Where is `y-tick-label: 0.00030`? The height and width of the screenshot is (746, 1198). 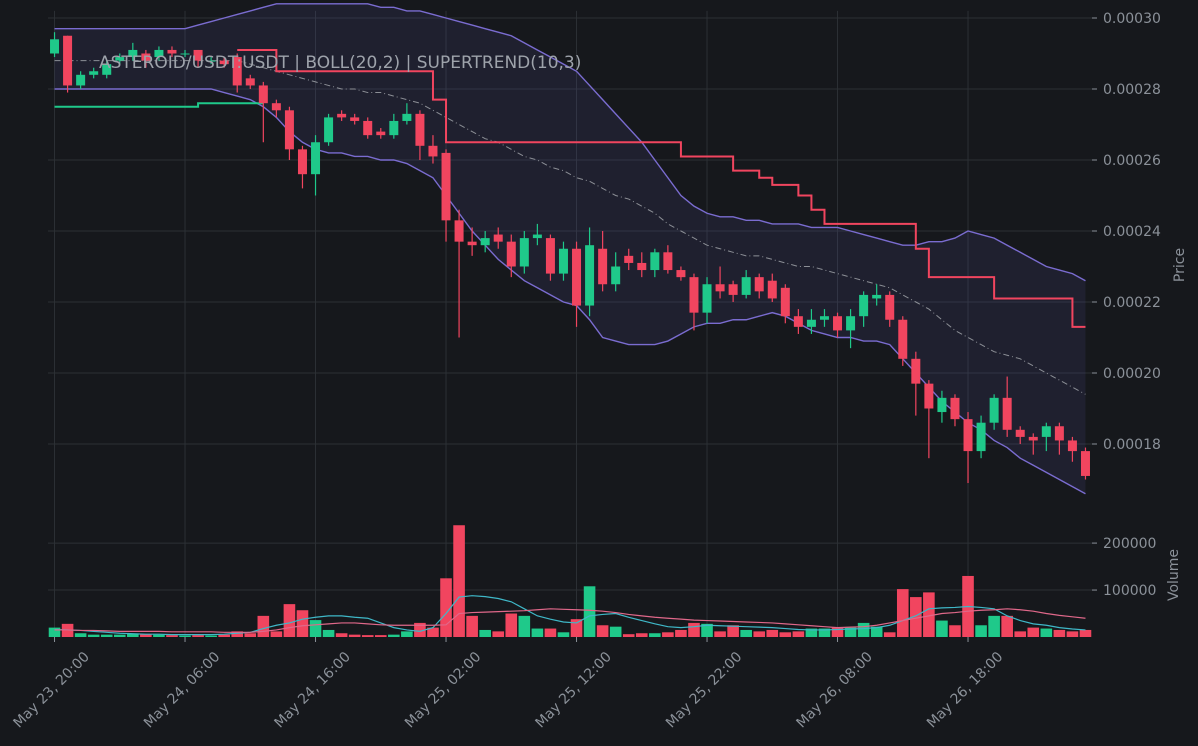 y-tick-label: 0.00030 is located at coordinates (1132, 19).